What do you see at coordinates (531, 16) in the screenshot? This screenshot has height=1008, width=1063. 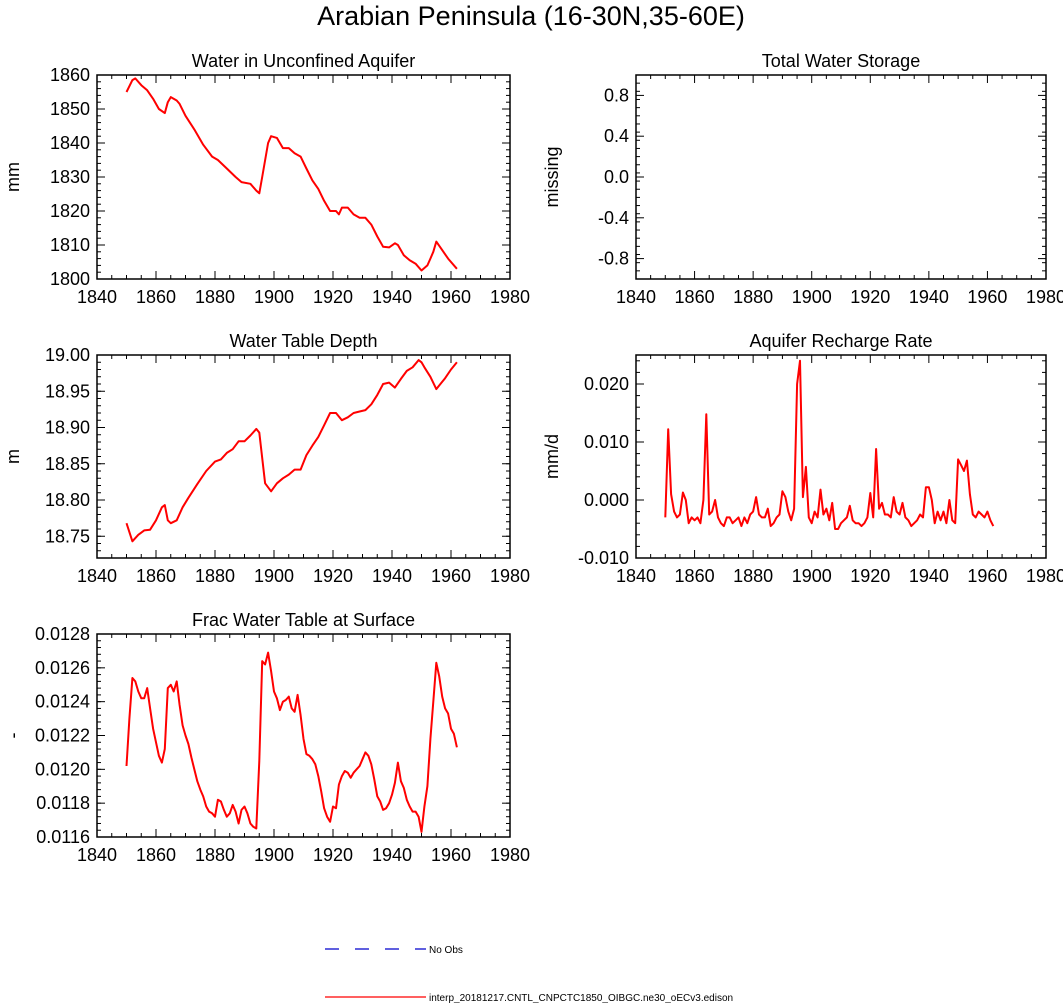 I see `page-title: Arabian Peninsula (16-30N,35-60E)` at bounding box center [531, 16].